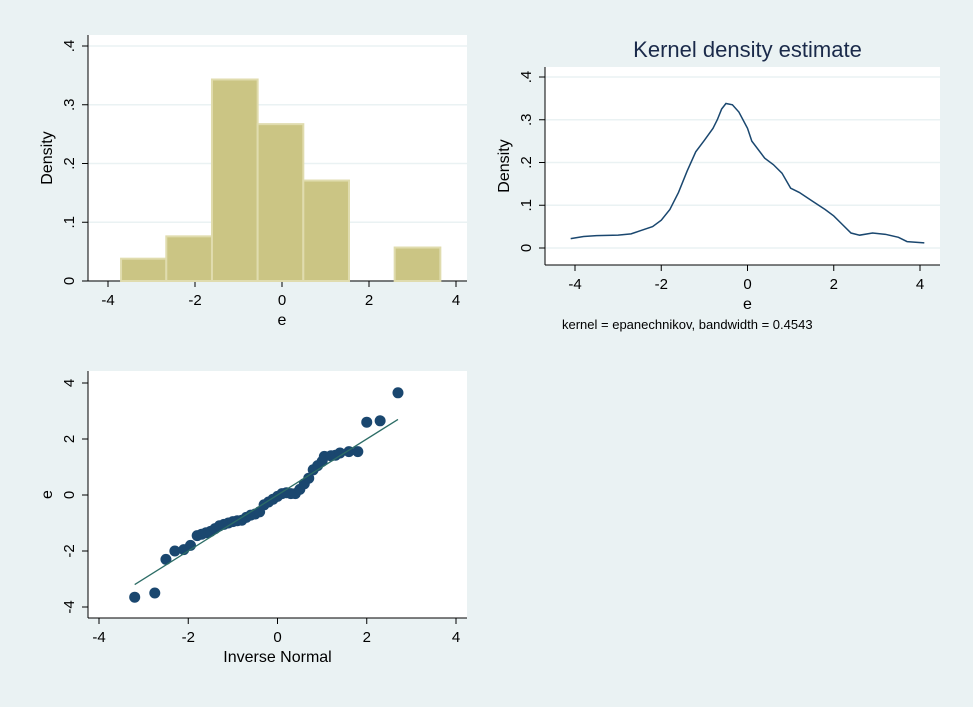 The height and width of the screenshot is (707, 973). I want to click on plot-area, so click(742, 166).